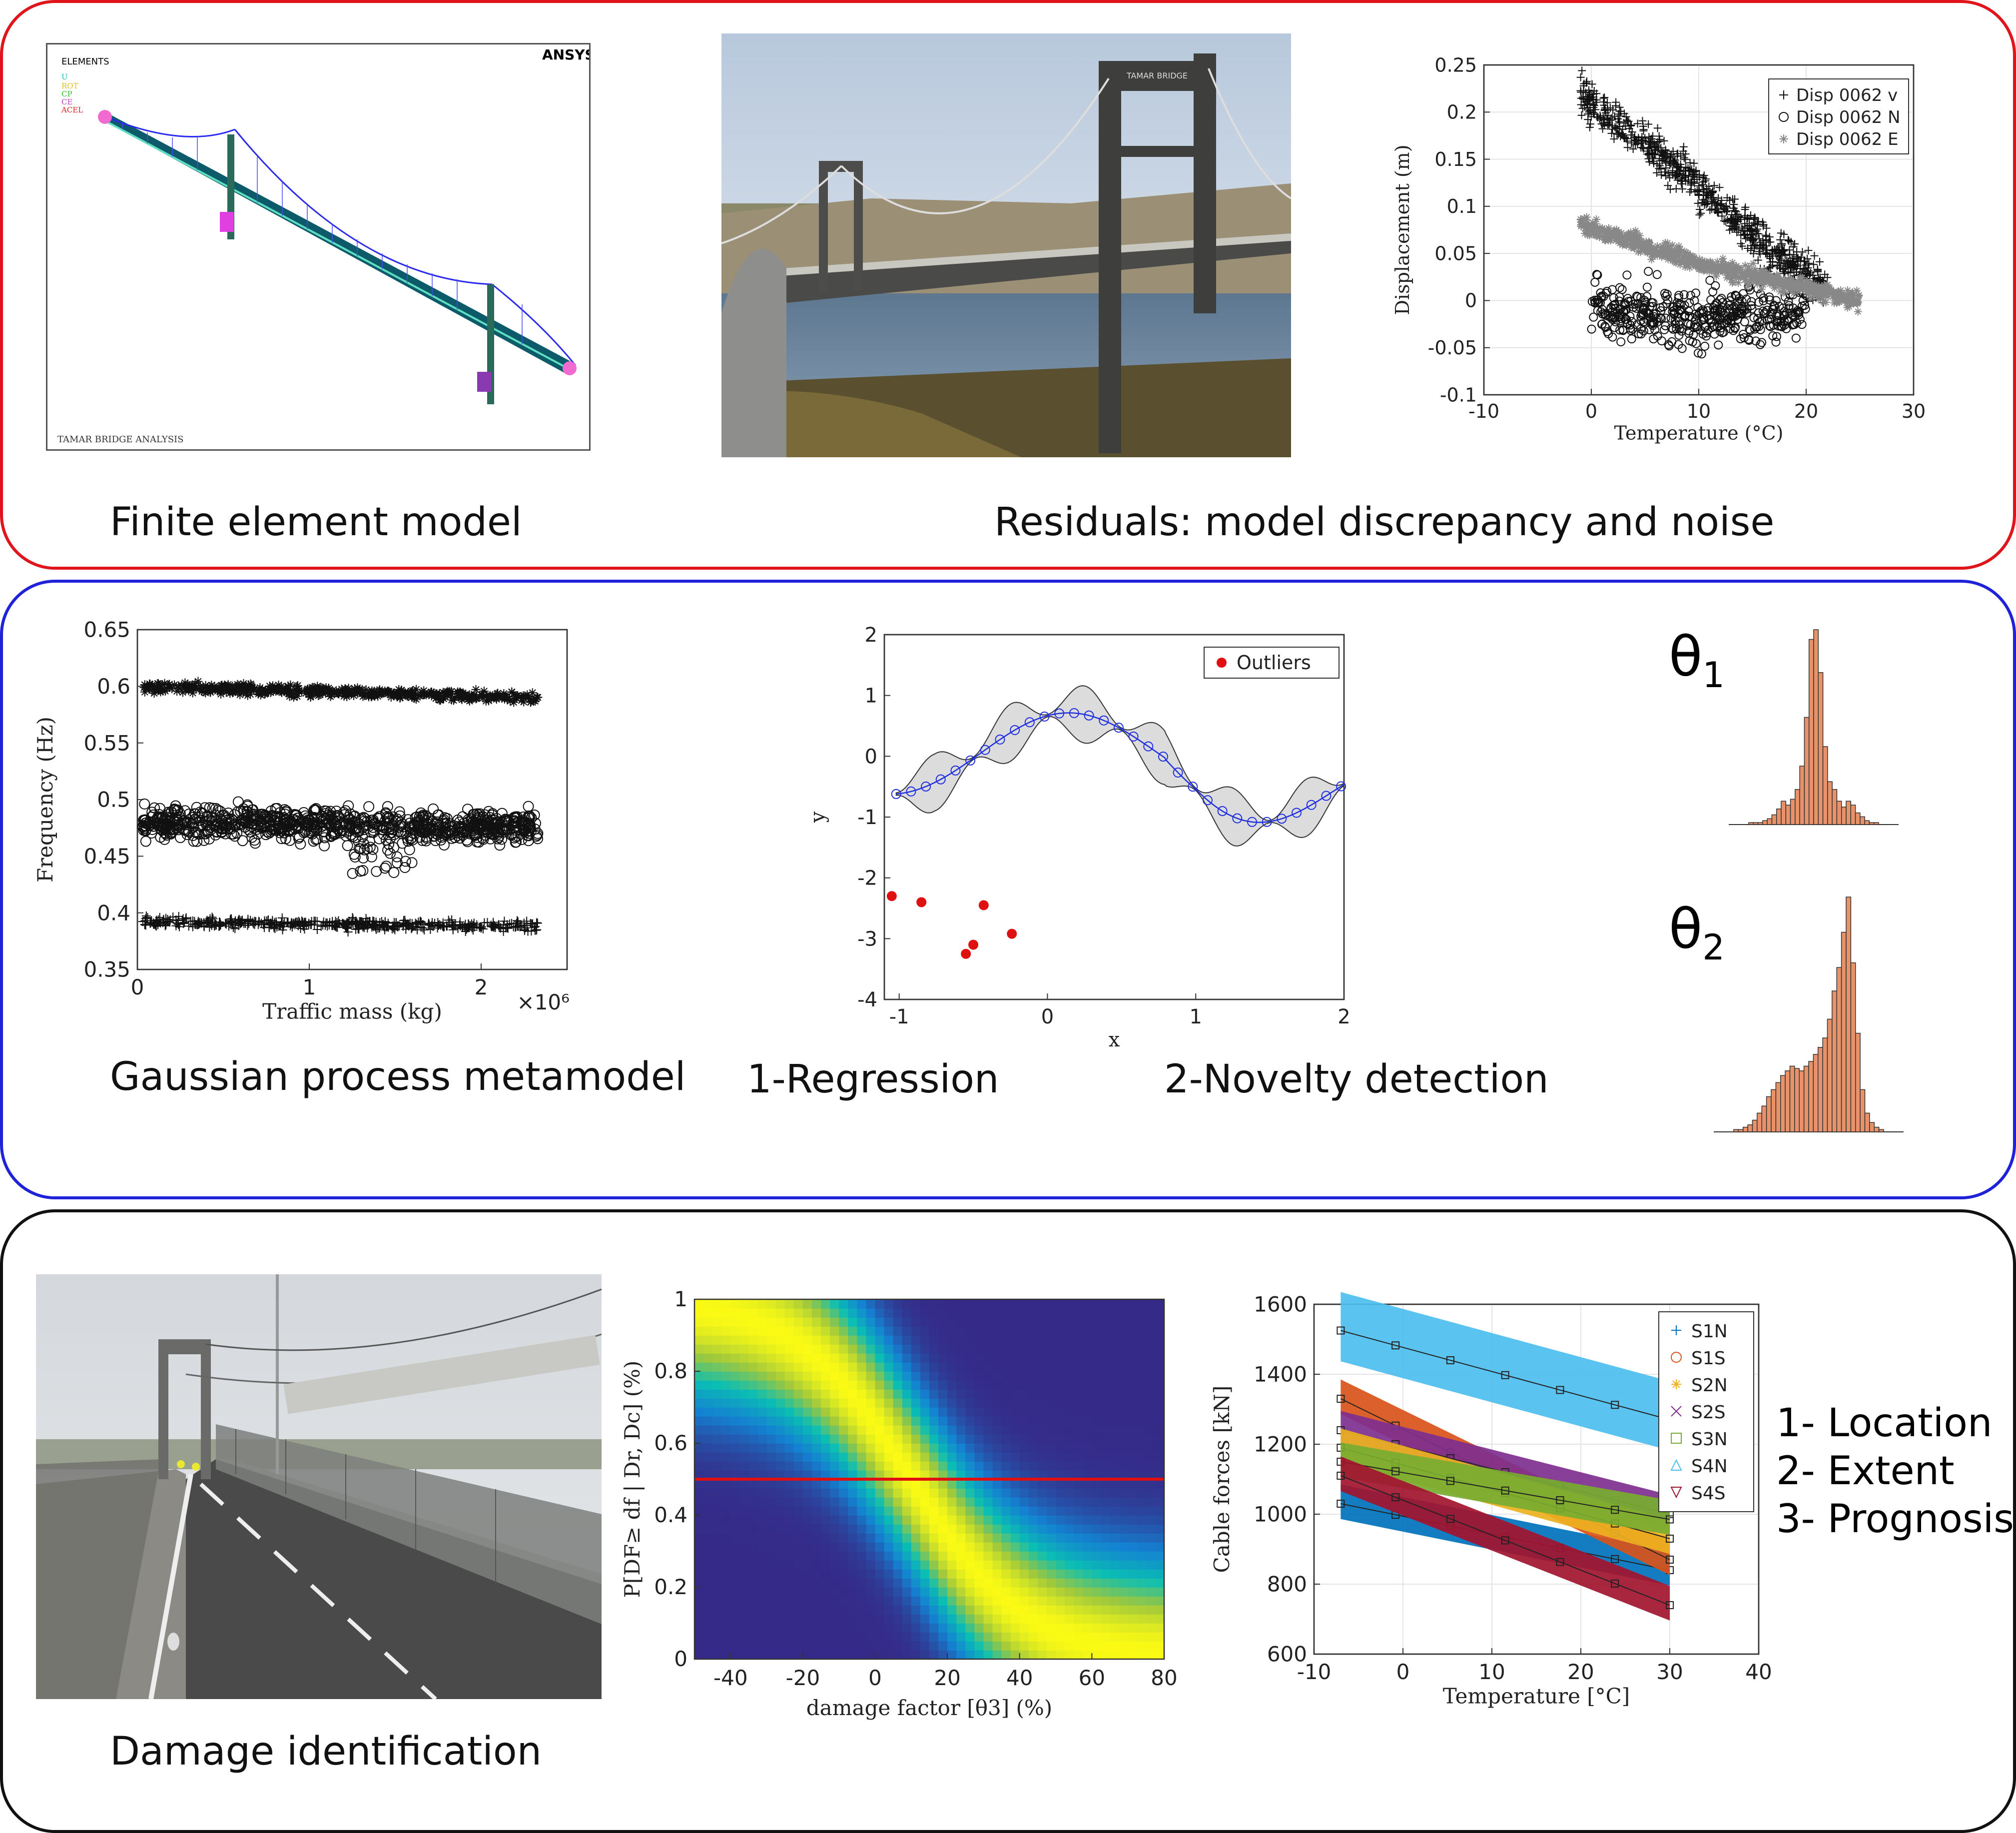 The width and height of the screenshot is (2016, 1833). I want to click on y-tick-label: 0.35, so click(107, 969).